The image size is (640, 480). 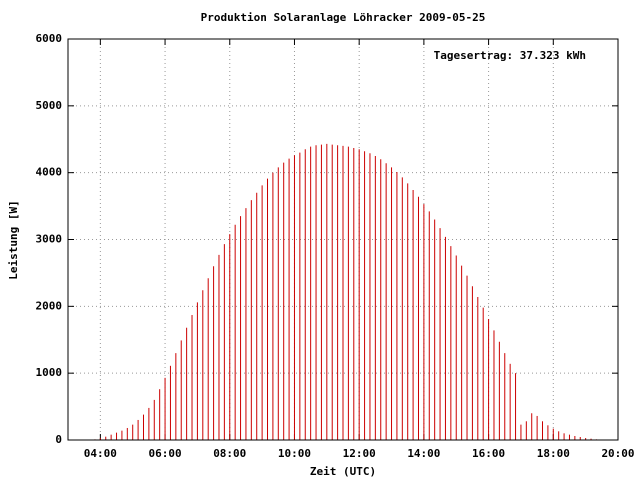 What do you see at coordinates (510, 55) in the screenshot?
I see `annotation: Tagesertrag: 37.323 kWh` at bounding box center [510, 55].